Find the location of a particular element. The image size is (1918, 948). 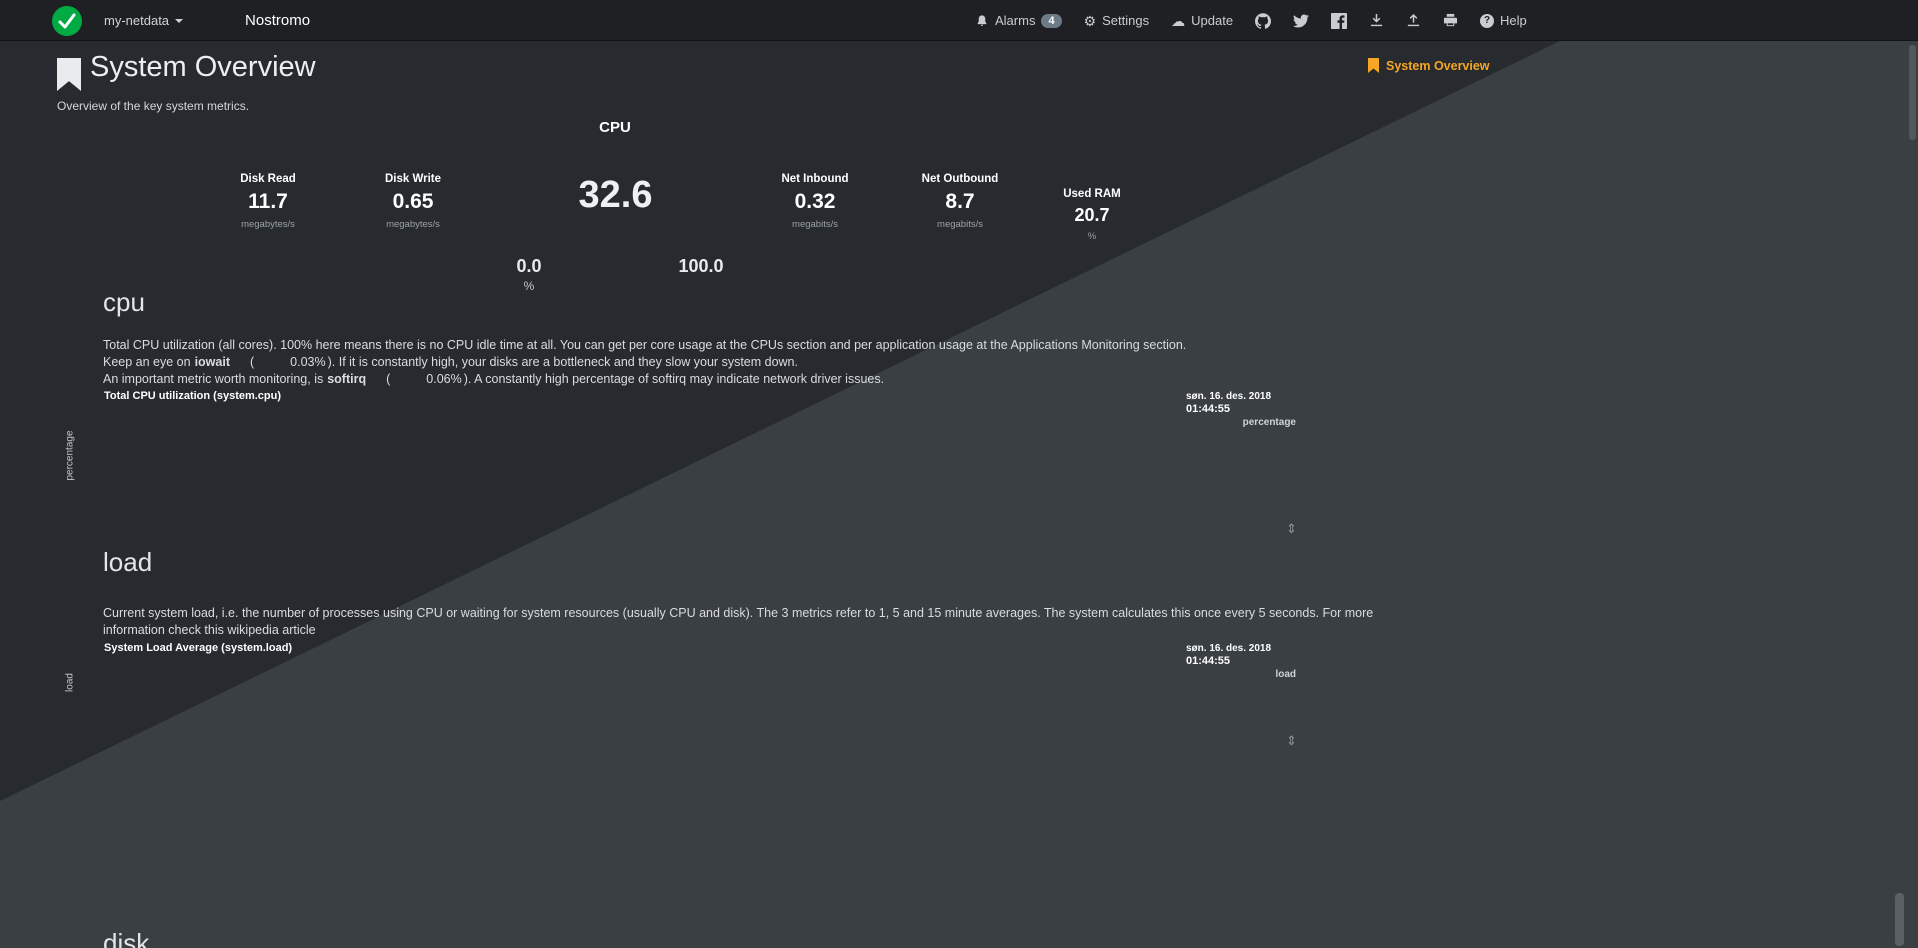

twitter-button is located at coordinates (1301, 21).